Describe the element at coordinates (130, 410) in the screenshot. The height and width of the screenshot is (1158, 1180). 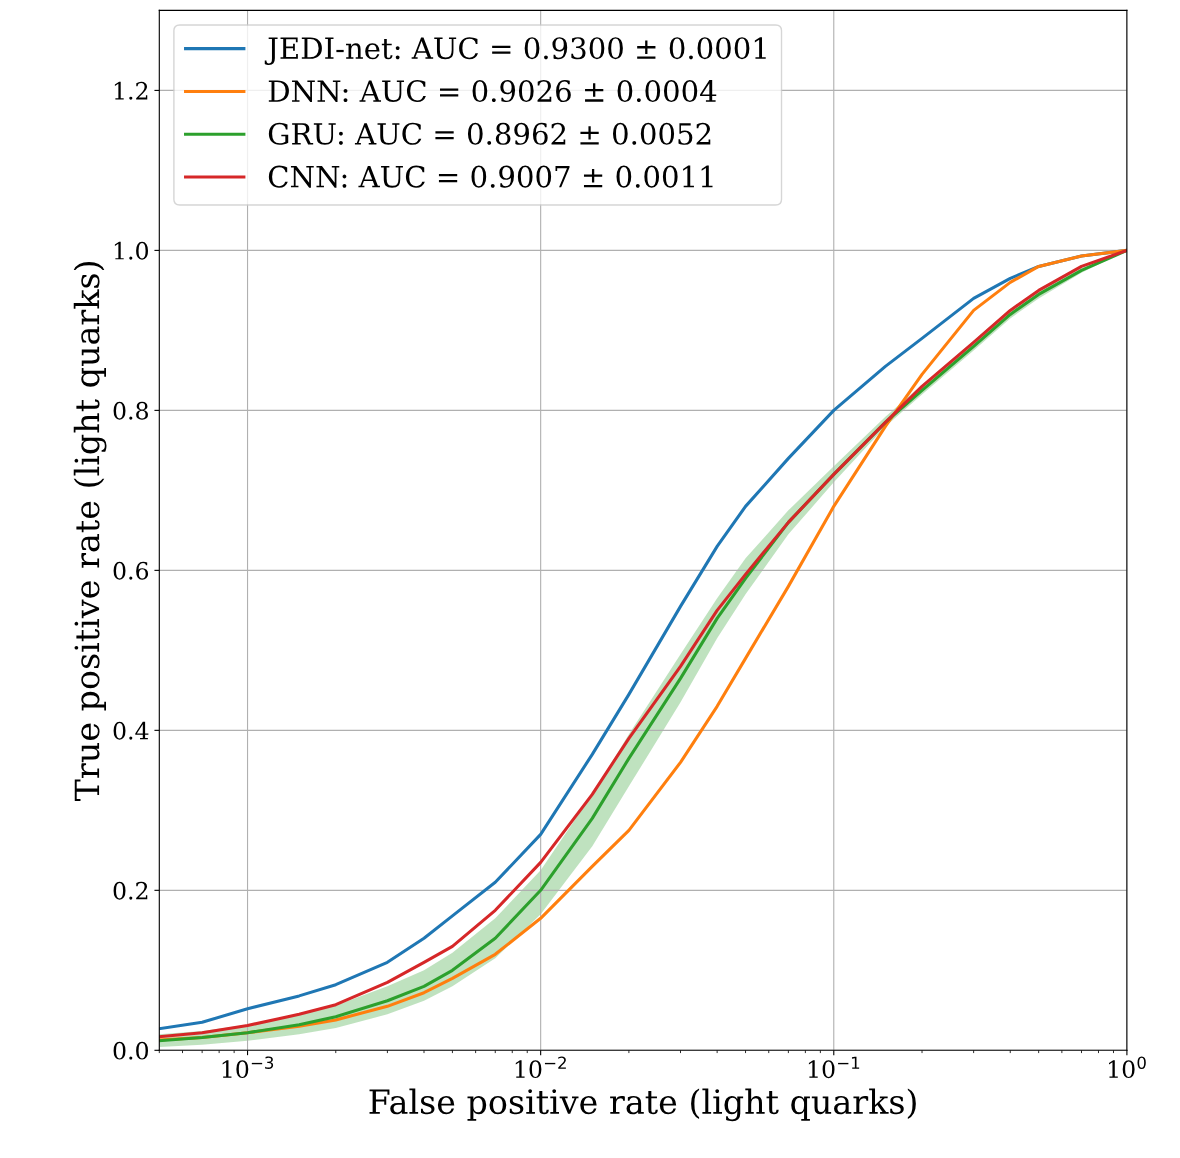
I see `y-tick-label: 0.8` at that location.